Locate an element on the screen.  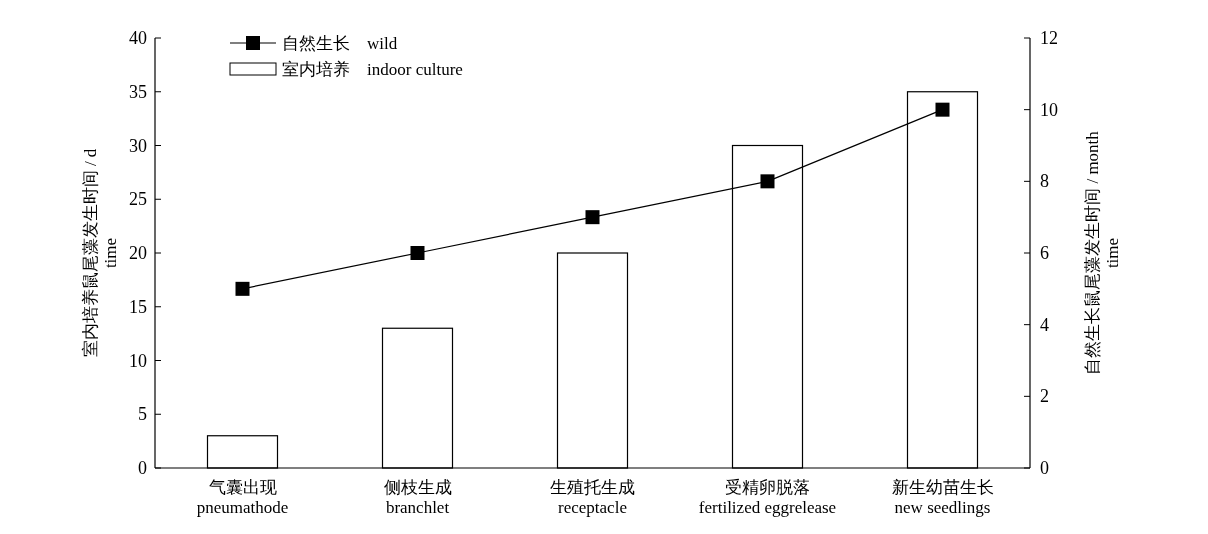
y2-tick-label: 2 is located at coordinates (1044, 396).